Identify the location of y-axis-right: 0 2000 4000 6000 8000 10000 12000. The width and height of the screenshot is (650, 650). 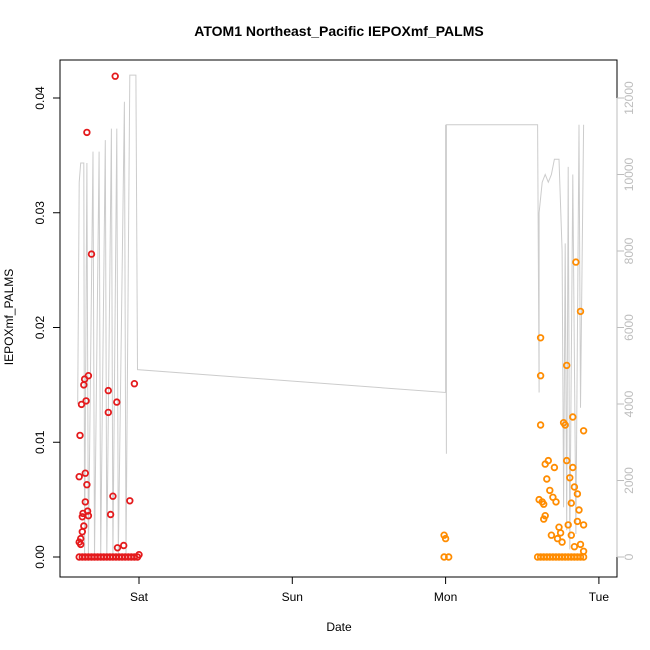
(626, 320).